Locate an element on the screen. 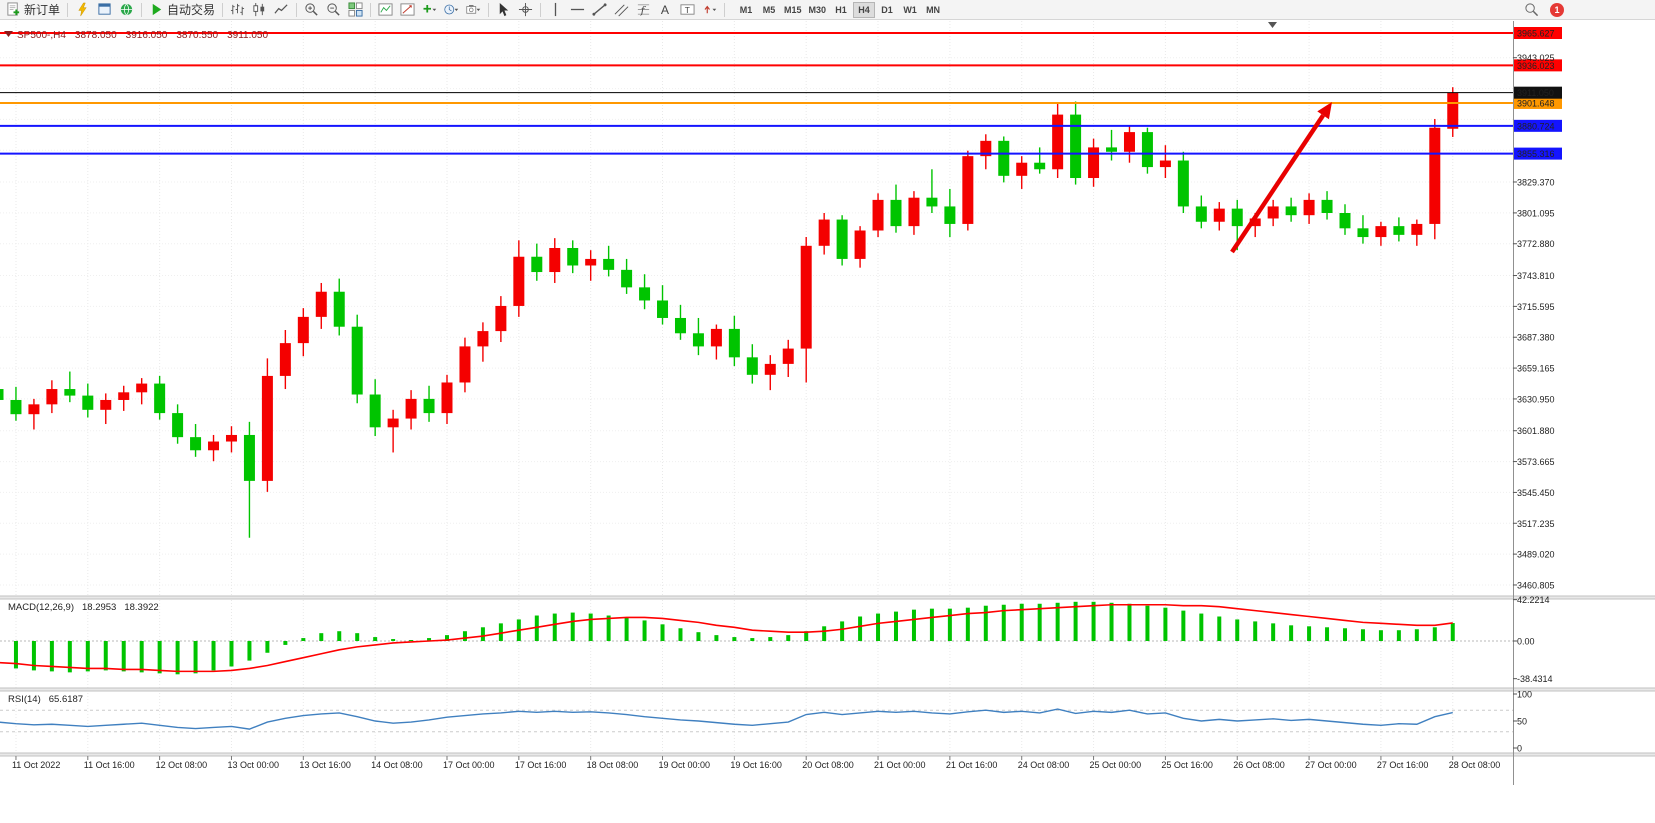 The height and width of the screenshot is (823, 1655). time-axis-label: 17 Oct 16:00 is located at coordinates (541, 765).